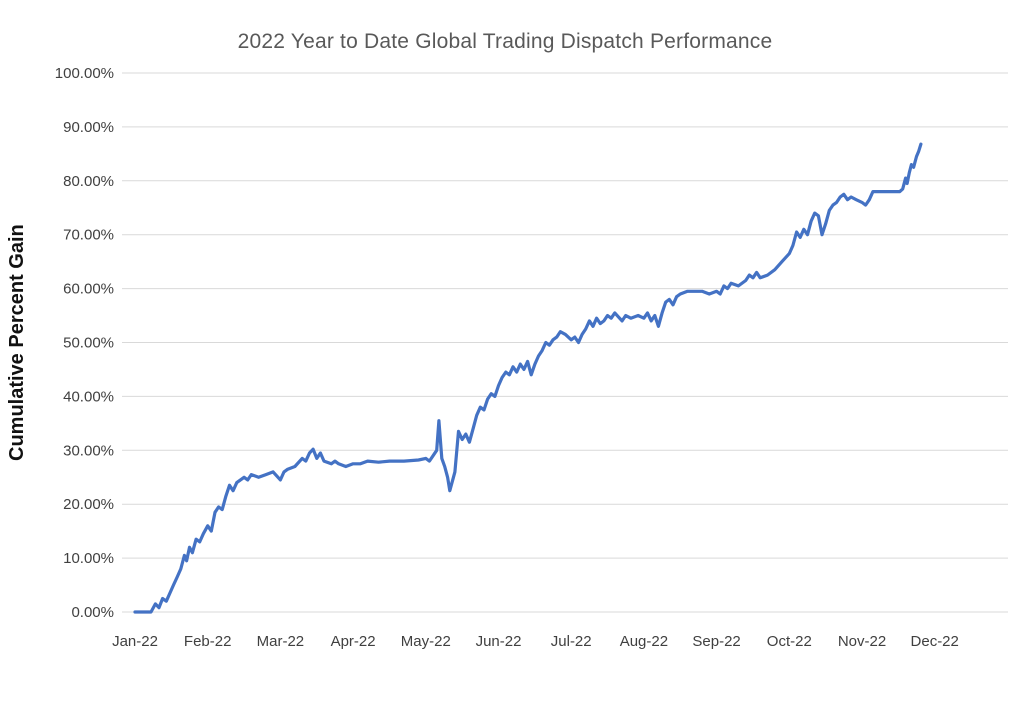  What do you see at coordinates (92, 612) in the screenshot?
I see `y-tick-label: 0.00%` at bounding box center [92, 612].